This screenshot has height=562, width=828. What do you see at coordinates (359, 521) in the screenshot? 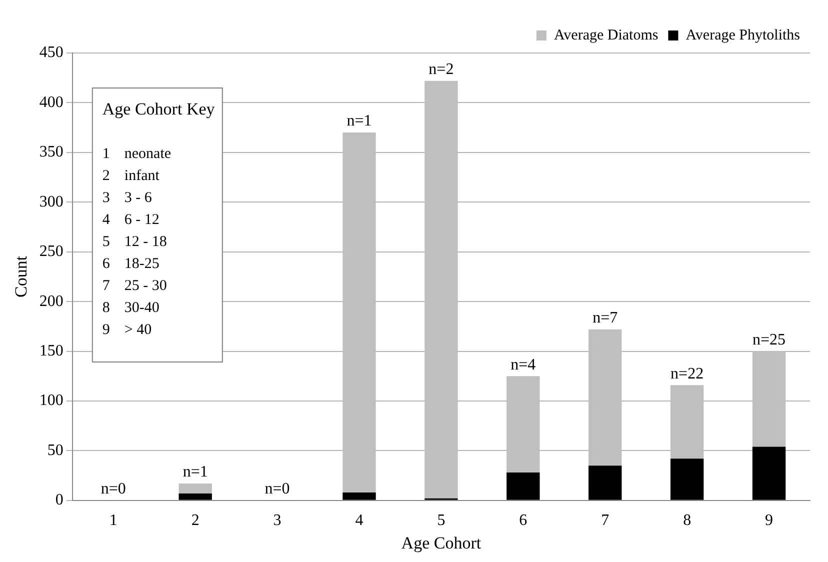
I see `x-tick-label: 4` at bounding box center [359, 521].